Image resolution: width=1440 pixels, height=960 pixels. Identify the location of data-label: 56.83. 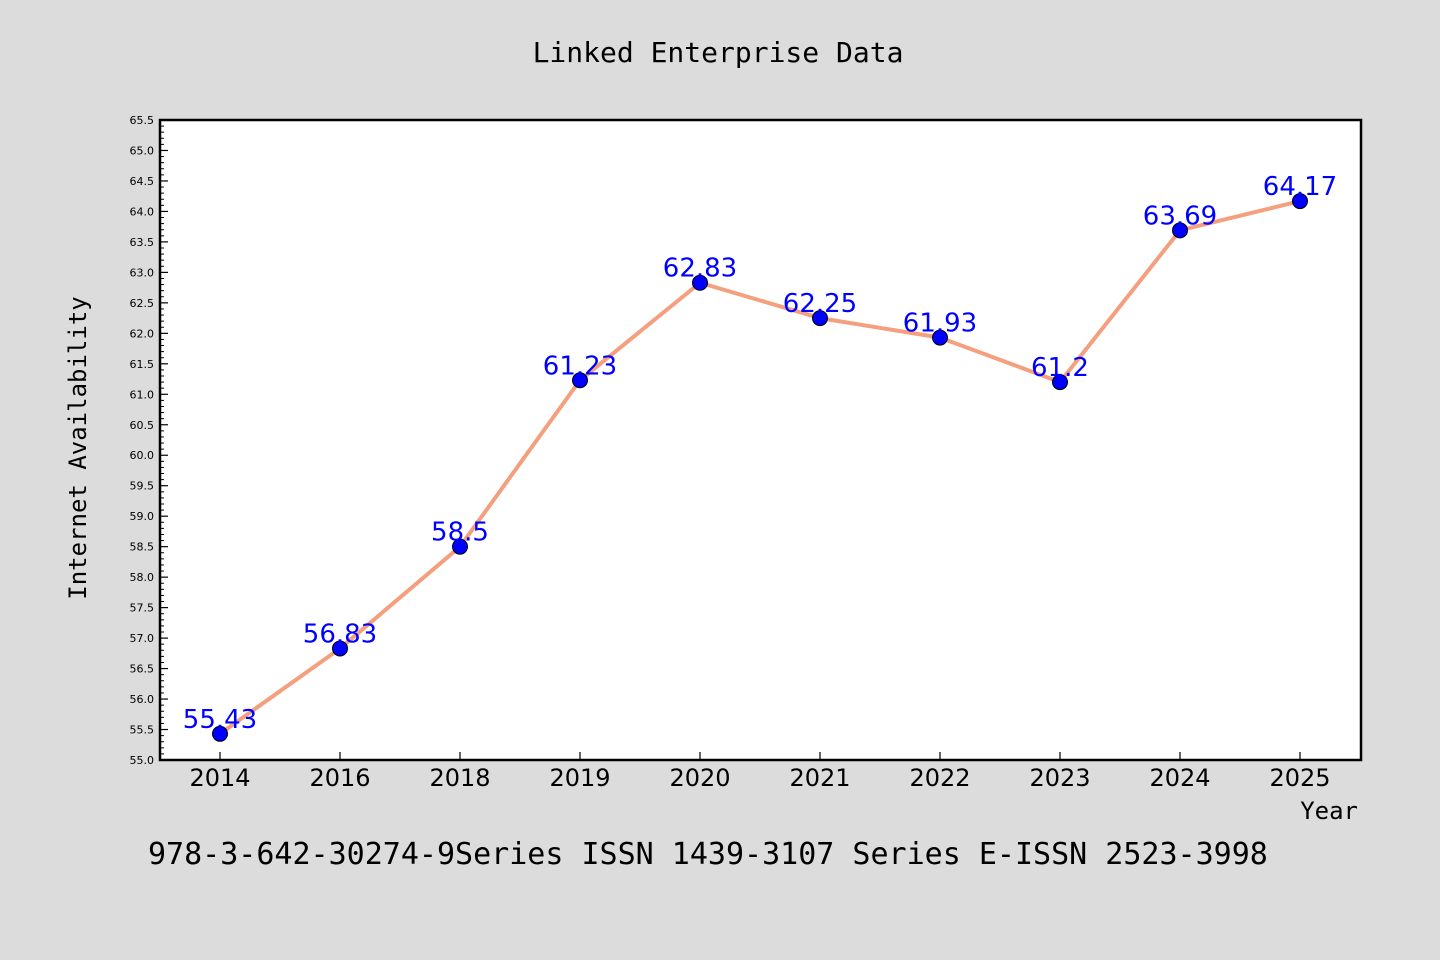
(340, 634).